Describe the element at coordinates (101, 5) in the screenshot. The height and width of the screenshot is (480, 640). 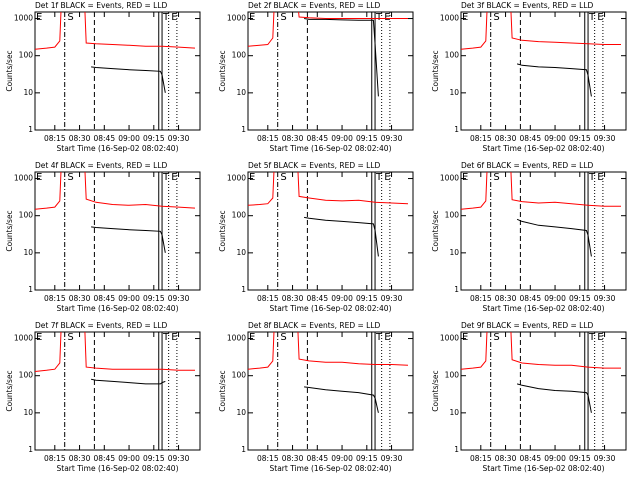
I see `chart-title: Det 1f BLACK = Events, RED = LLD` at that location.